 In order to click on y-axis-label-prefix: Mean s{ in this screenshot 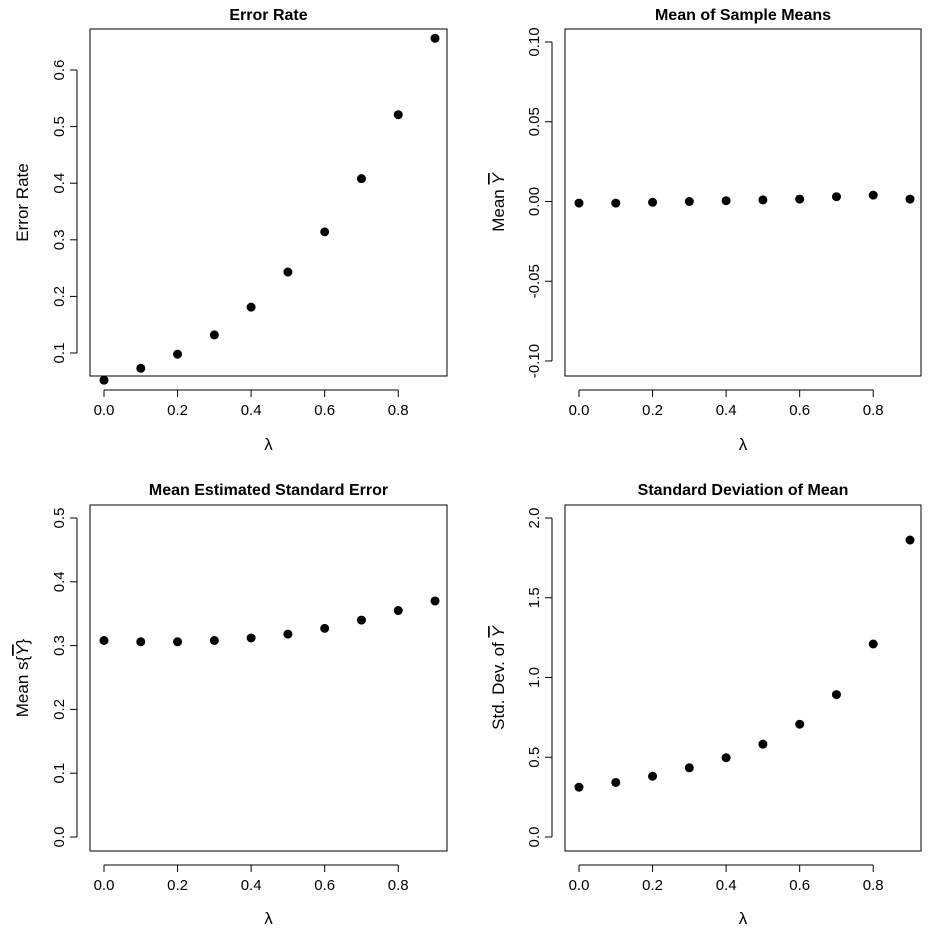, I will do `click(22, 686)`.